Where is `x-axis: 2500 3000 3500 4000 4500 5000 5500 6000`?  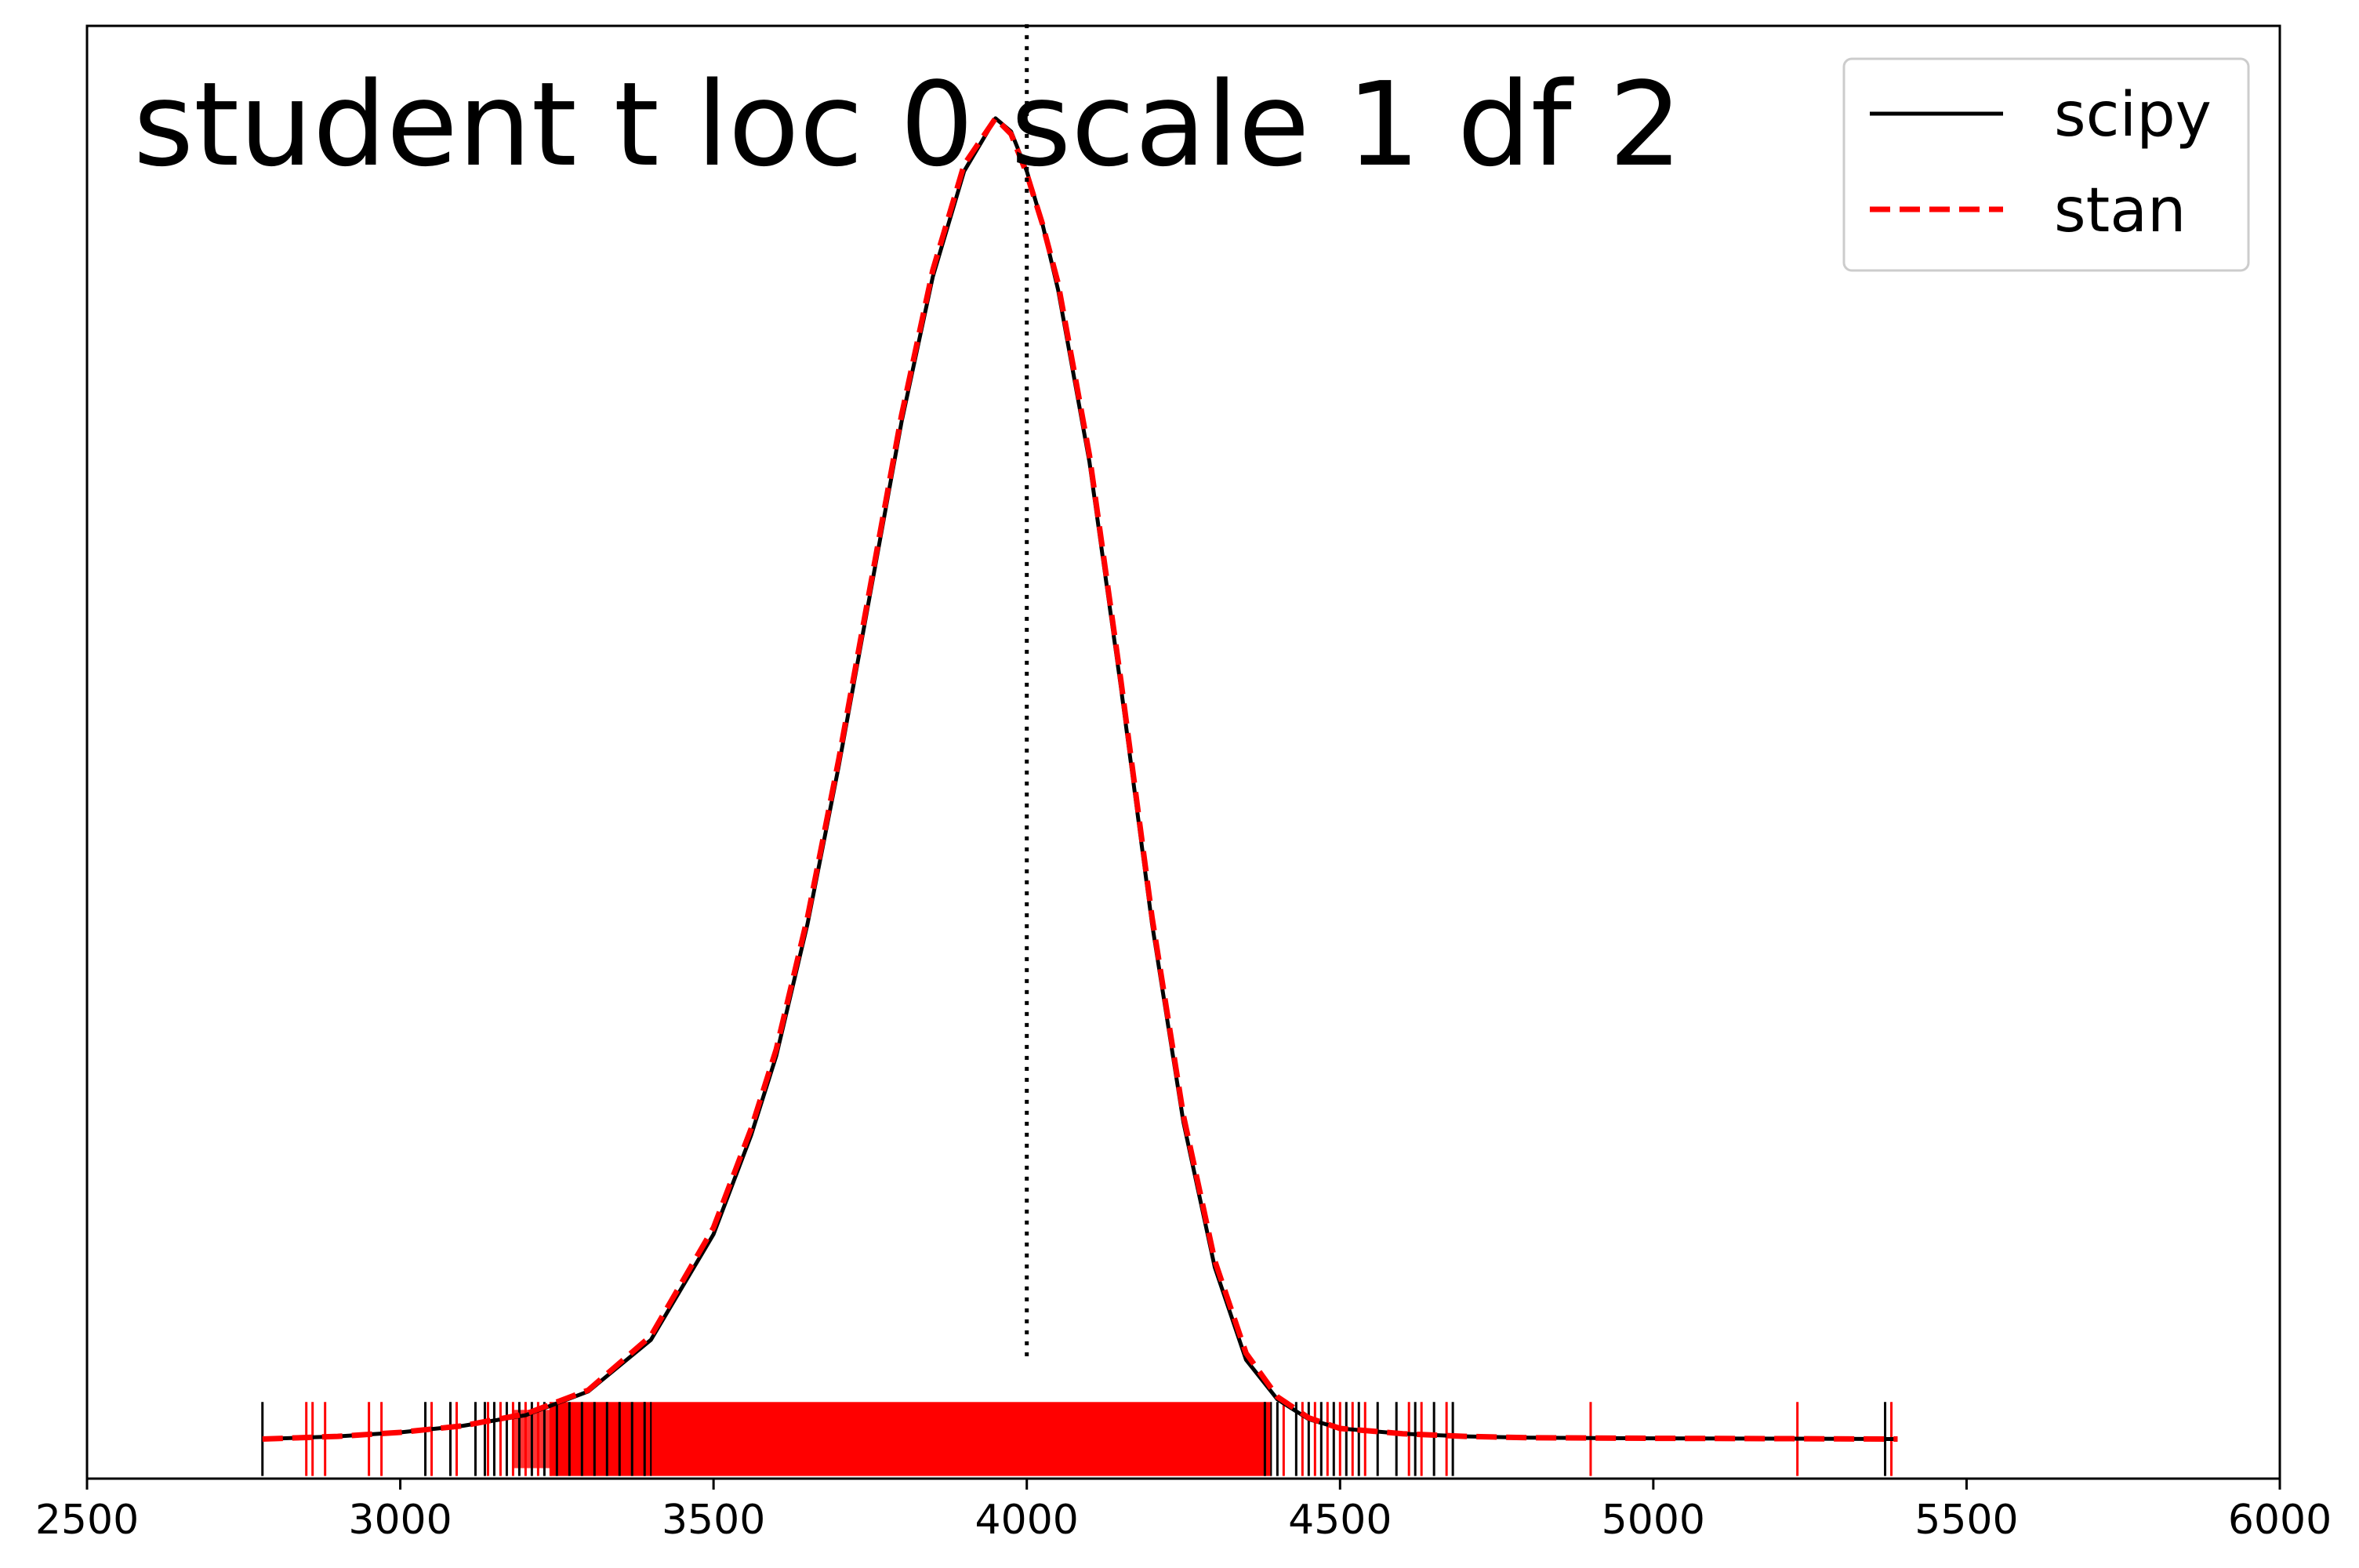
x-axis: 2500 3000 3500 4000 4500 5000 5500 6000 is located at coordinates (1183, 1511).